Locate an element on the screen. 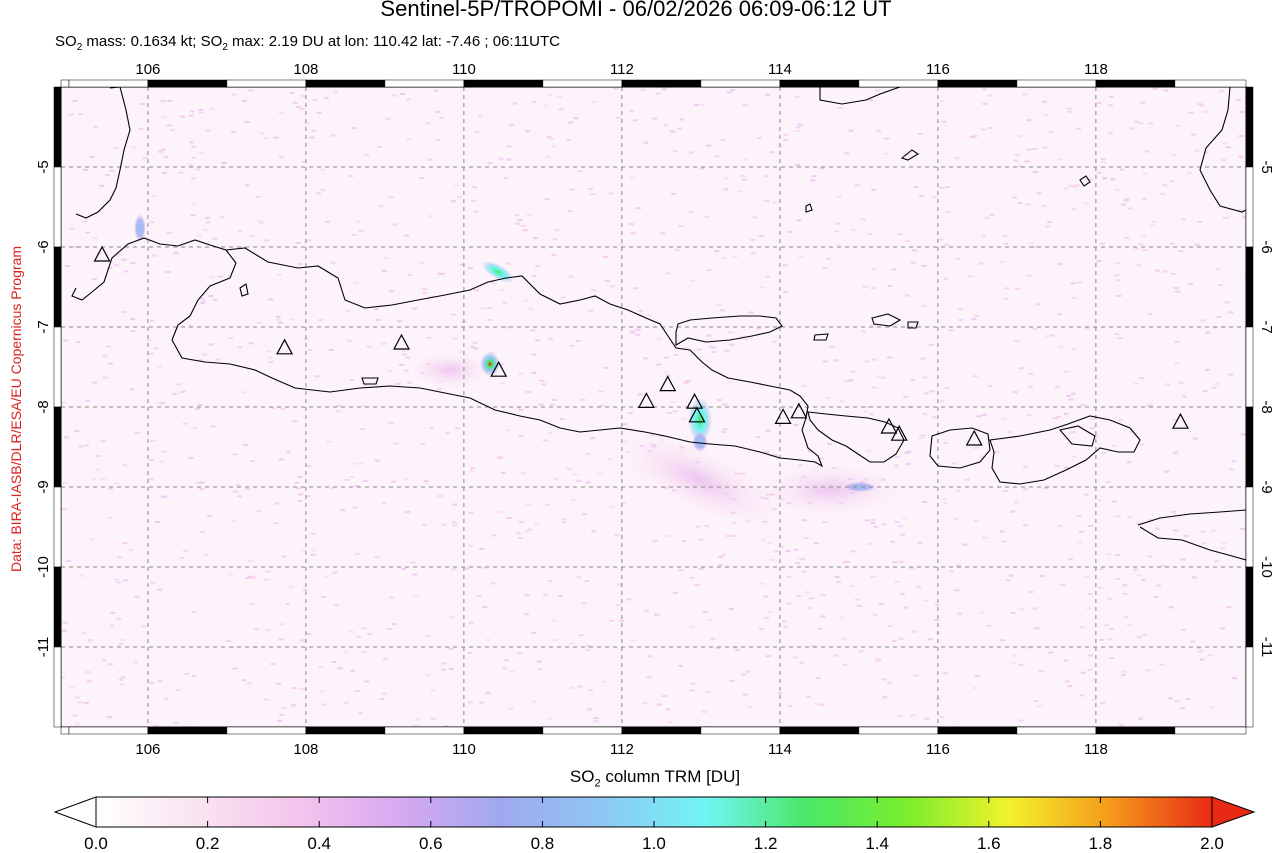 The image size is (1272, 853). colorbar-tick-label: 1.2 is located at coordinates (766, 843).